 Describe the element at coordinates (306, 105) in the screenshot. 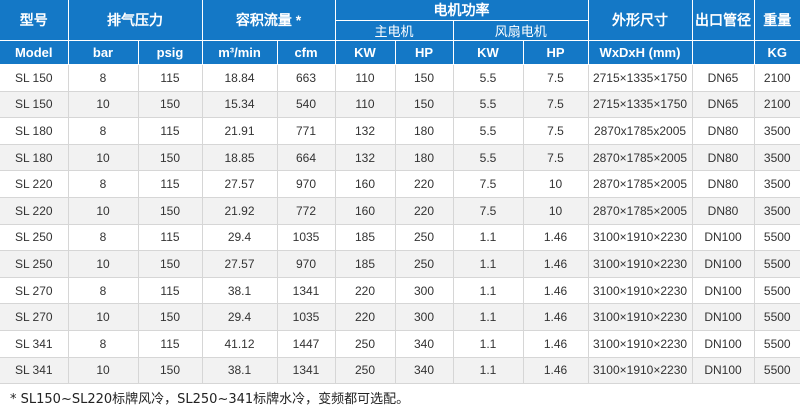

I see `table-cell: 540` at that location.